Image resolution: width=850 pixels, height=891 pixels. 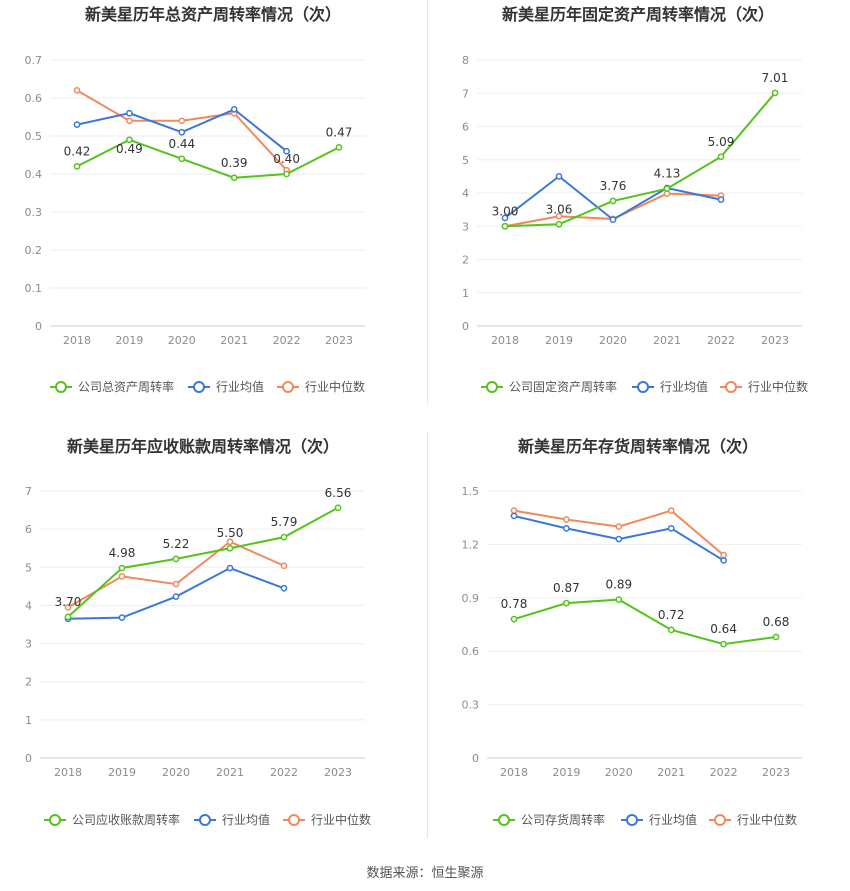 I want to click on data-label: 3.06, so click(x=559, y=209).